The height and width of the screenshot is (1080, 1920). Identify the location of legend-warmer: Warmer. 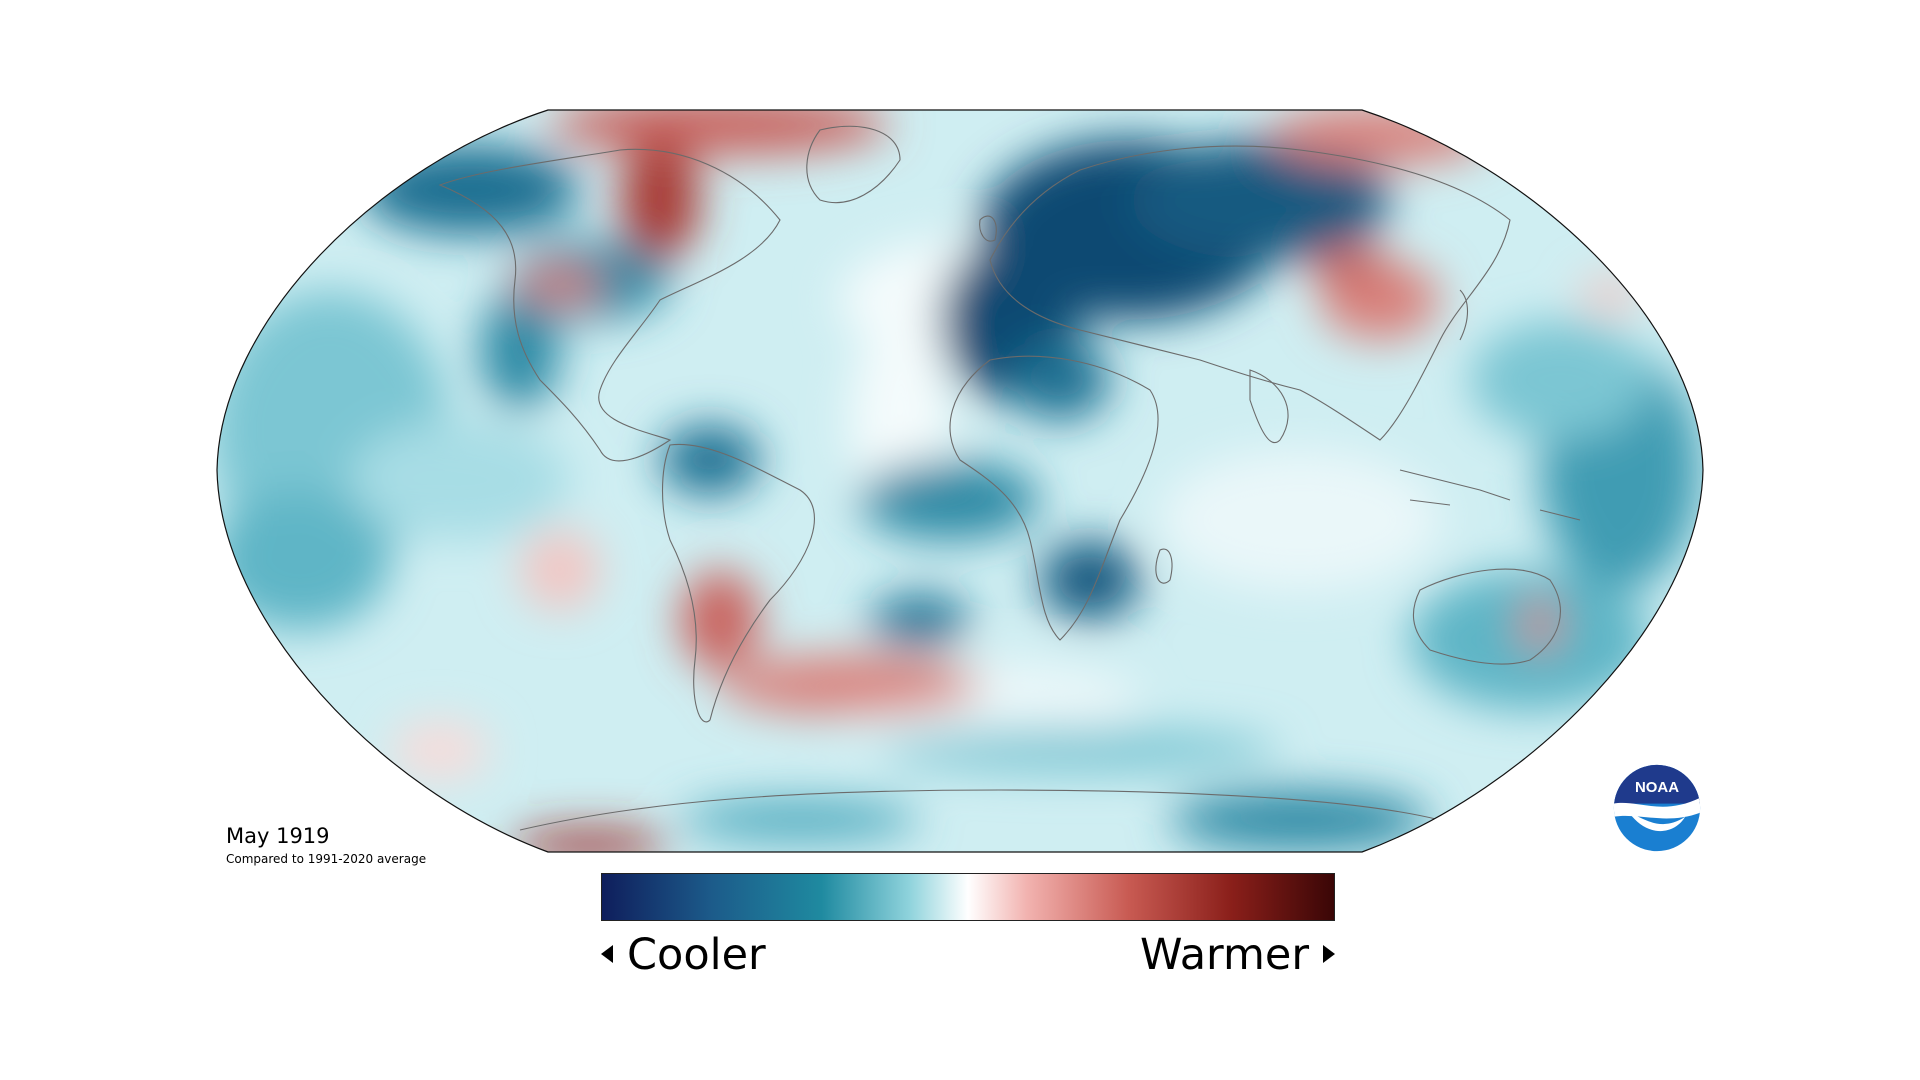
(1237, 955).